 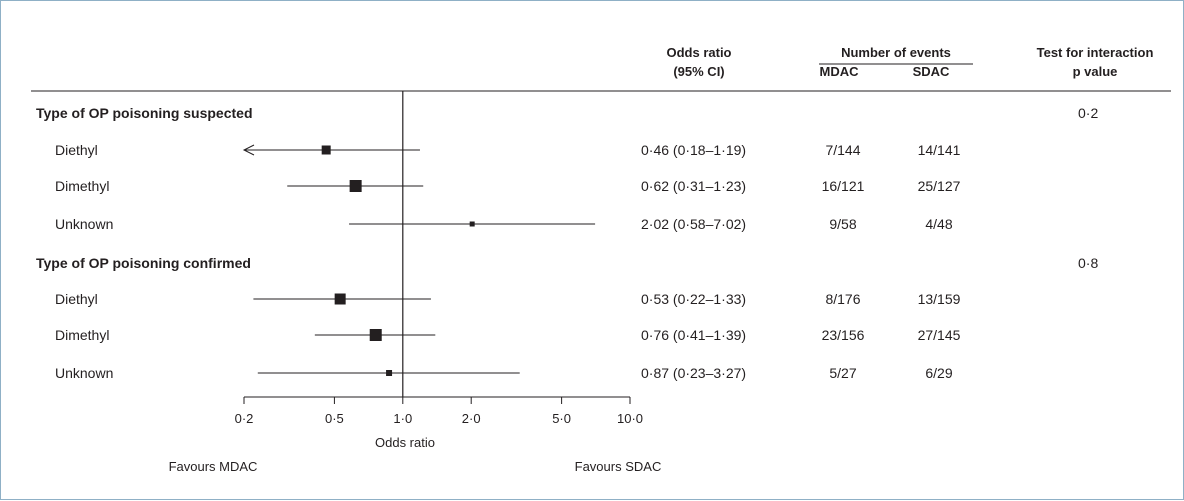 What do you see at coordinates (693, 150) in the screenshot?
I see `odds-ratio-ci-value: 0·46 (0·18–1·19)` at bounding box center [693, 150].